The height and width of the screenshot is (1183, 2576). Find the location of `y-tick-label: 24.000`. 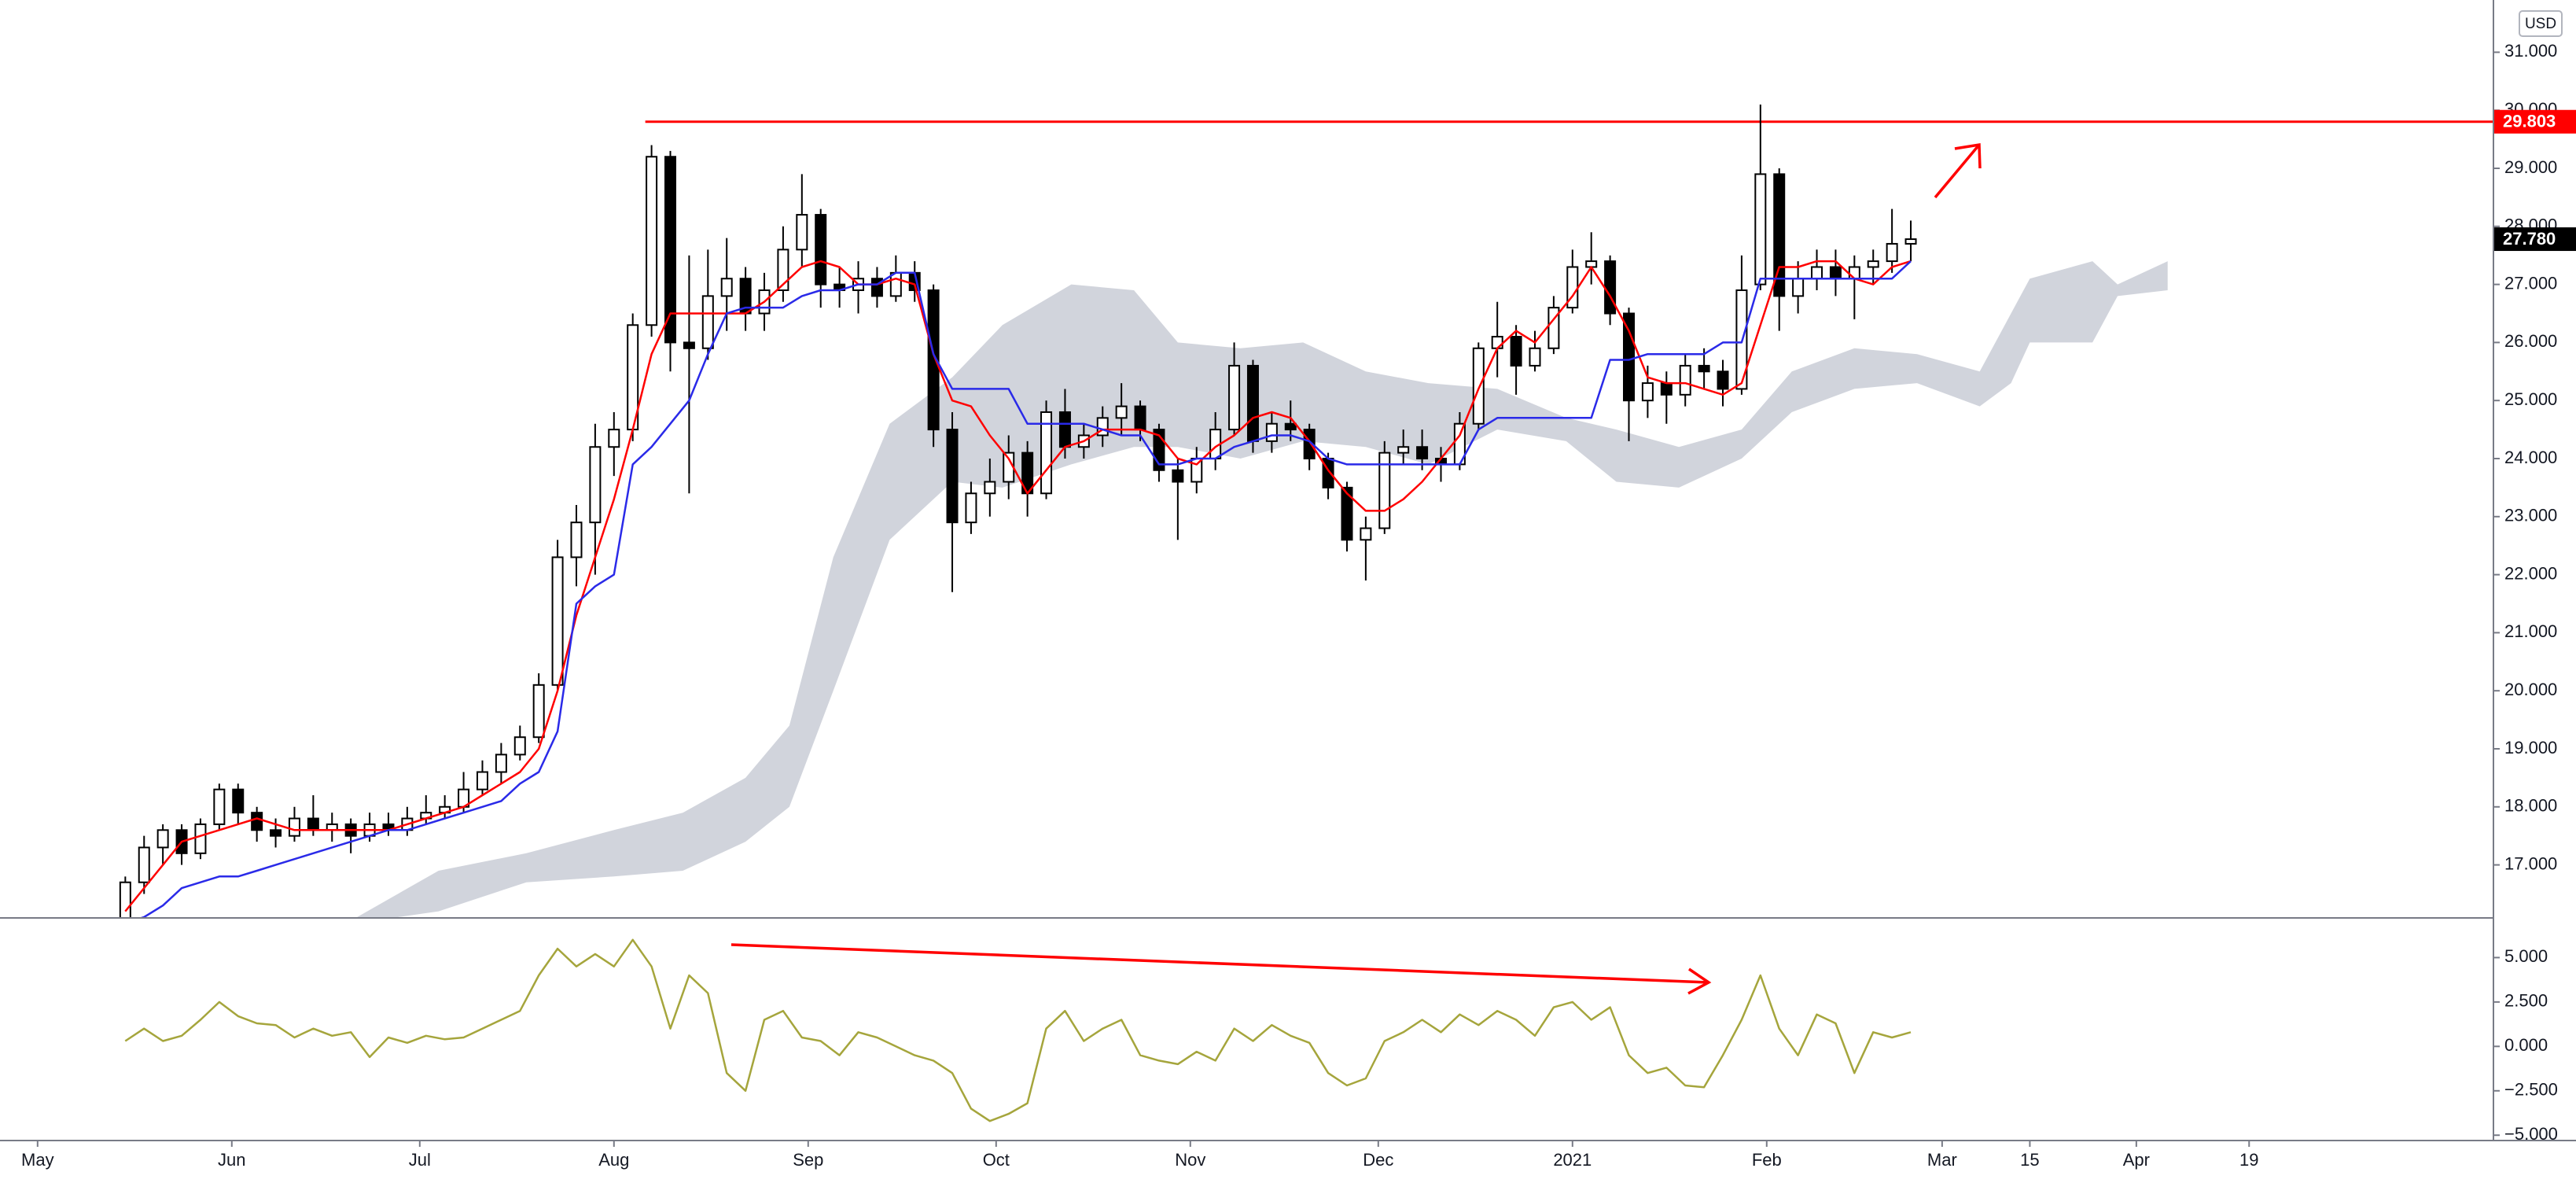

y-tick-label: 24.000 is located at coordinates (2530, 457).